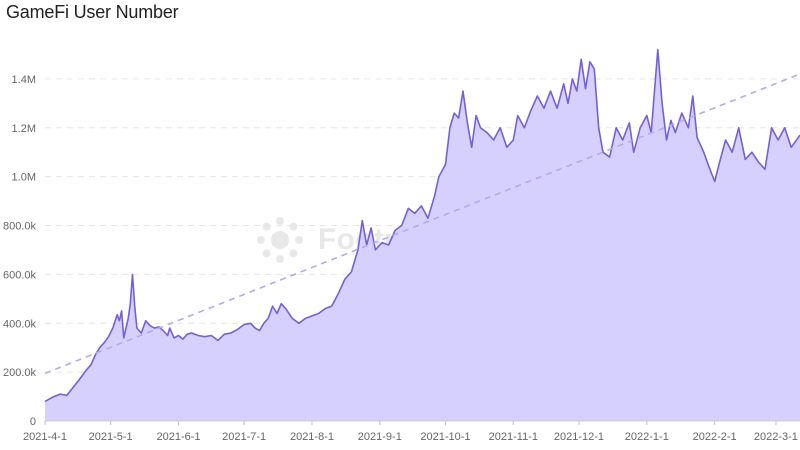  Describe the element at coordinates (20, 275) in the screenshot. I see `y-tick-label: 600.0k` at that location.